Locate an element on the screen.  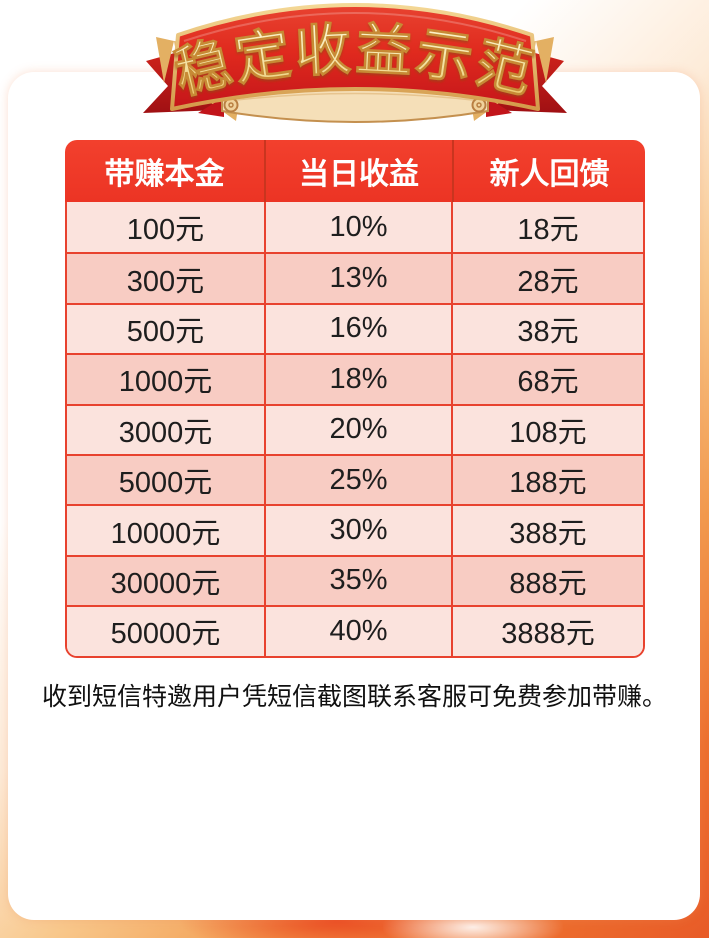
cell-newcomer-reward: 3888元 is located at coordinates (547, 631).